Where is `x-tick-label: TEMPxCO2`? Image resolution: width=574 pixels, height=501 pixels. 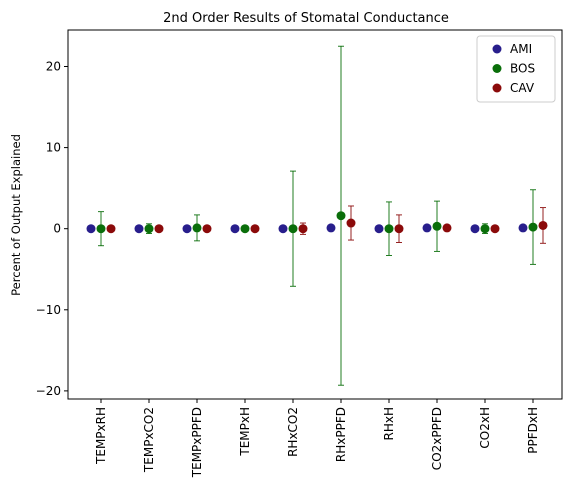 x-tick-label: TEMPxCO2 is located at coordinates (149, 440).